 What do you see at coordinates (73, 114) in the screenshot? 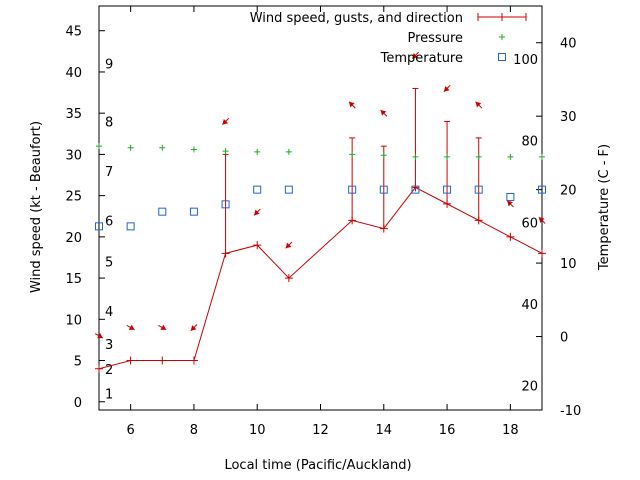
I see `y-left-tick-label: 35` at bounding box center [73, 114].